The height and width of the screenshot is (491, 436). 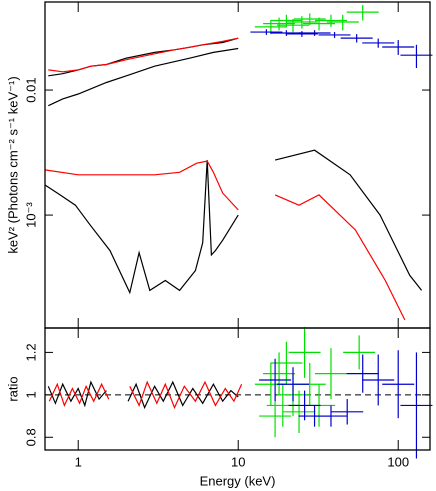 I want to click on x-tick-label: 10, so click(x=238, y=461).